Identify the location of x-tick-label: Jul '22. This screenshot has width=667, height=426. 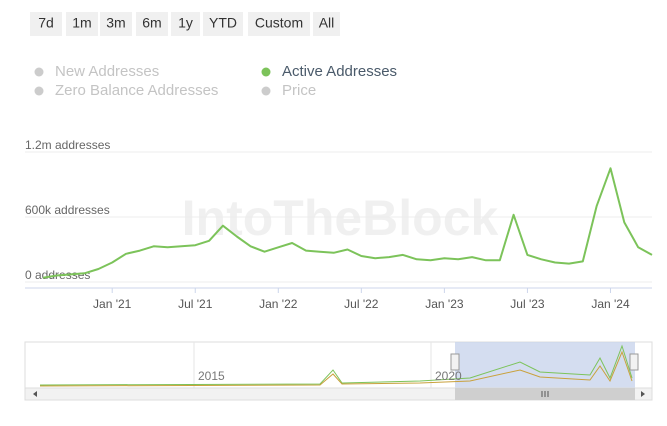
(361, 304).